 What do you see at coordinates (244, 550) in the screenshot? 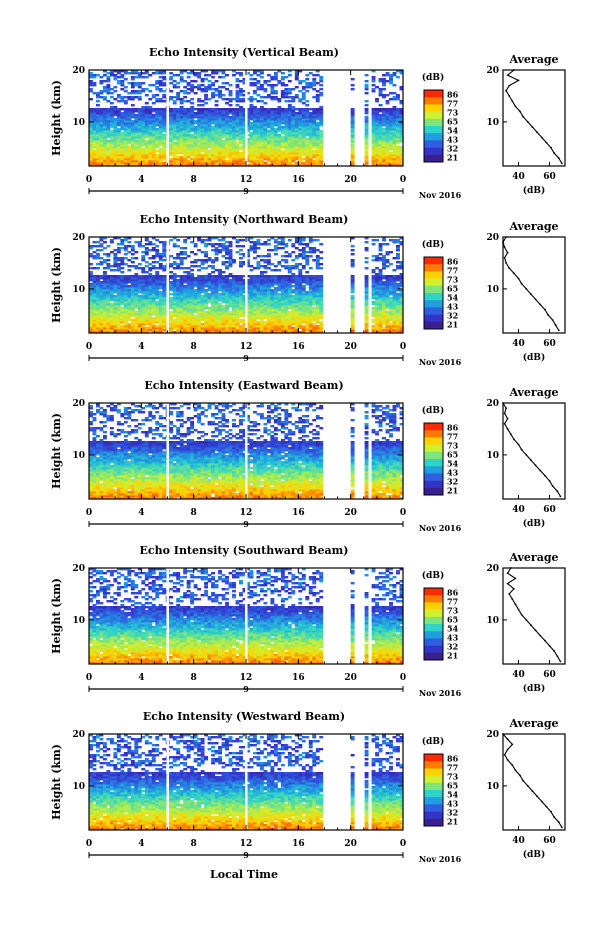
I see `panel-title: Echo Intensity (Southward Beam)` at bounding box center [244, 550].